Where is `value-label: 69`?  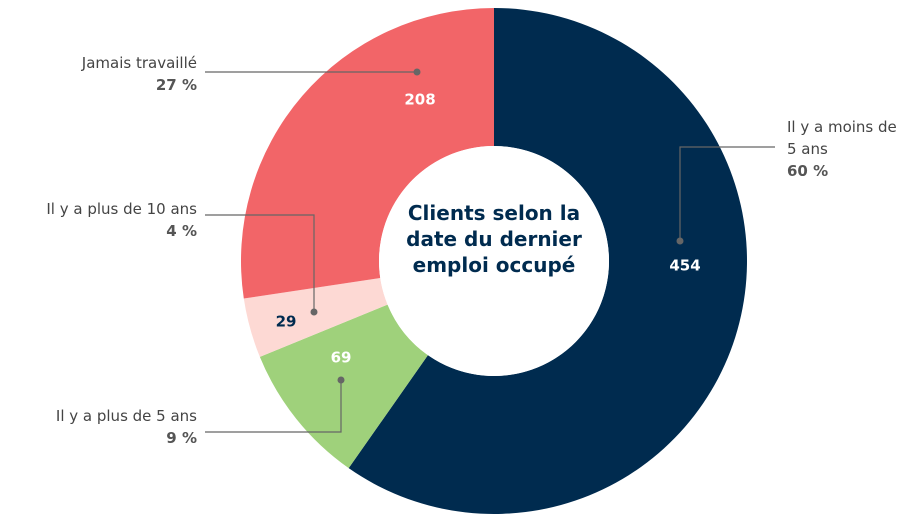
value-label: 69 is located at coordinates (341, 358).